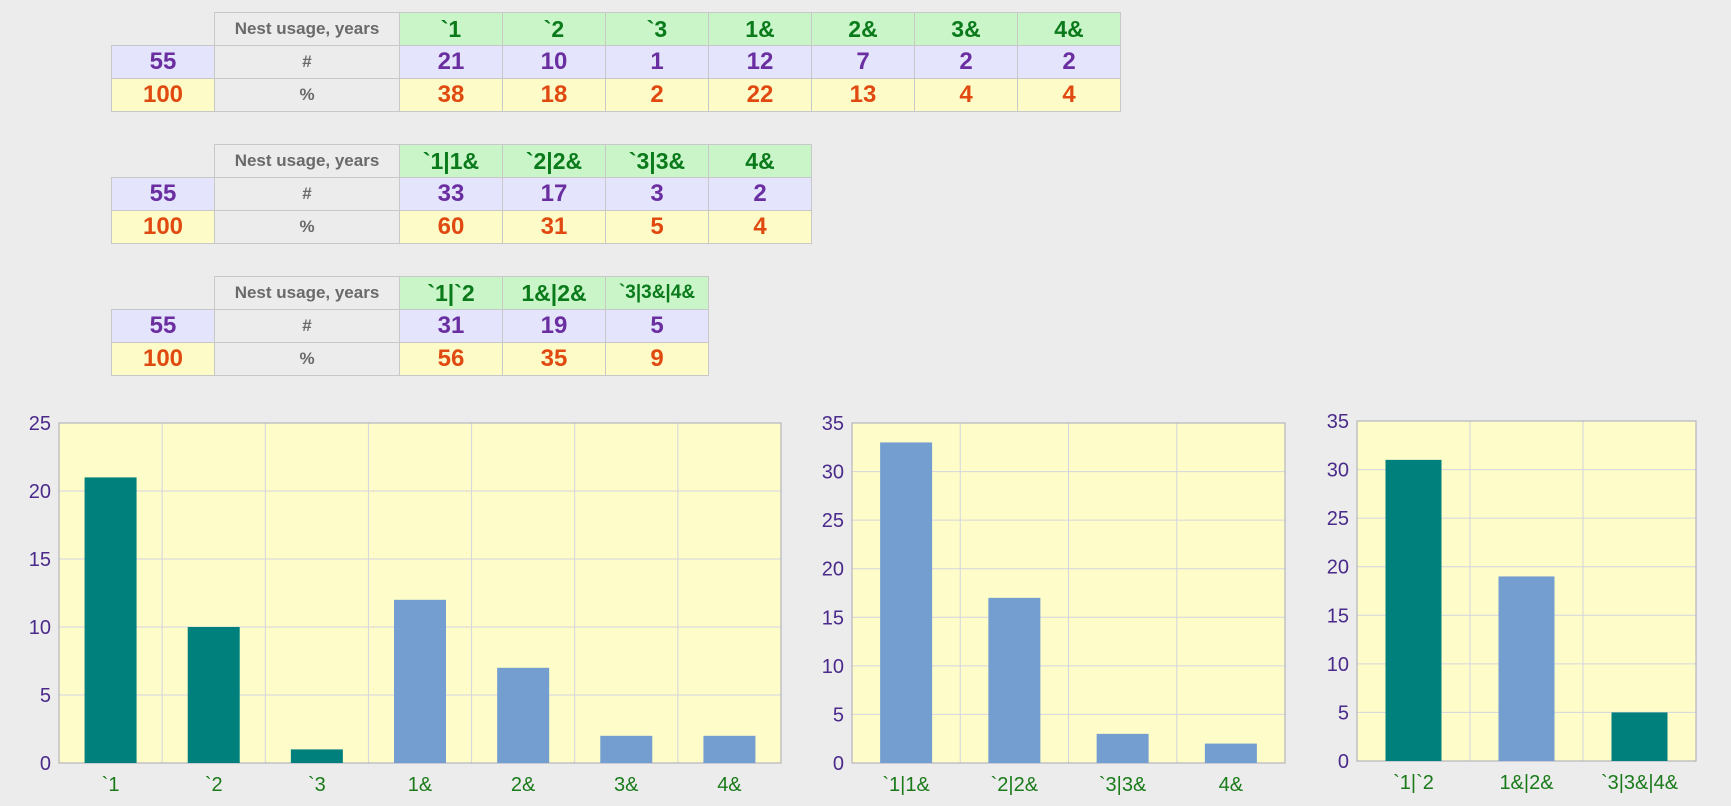 The image size is (1731, 806). I want to click on x-tick-label: `2|2&, so click(1015, 785).